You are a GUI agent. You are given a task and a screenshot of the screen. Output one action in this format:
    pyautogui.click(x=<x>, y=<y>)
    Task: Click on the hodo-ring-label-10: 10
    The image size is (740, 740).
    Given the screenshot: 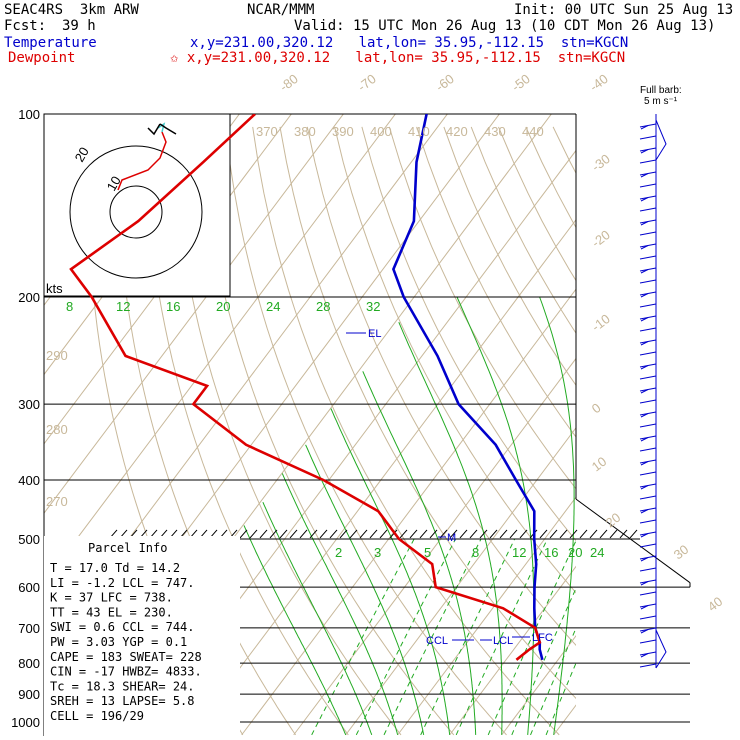 What is the action you would take?
    pyautogui.click(x=114, y=183)
    